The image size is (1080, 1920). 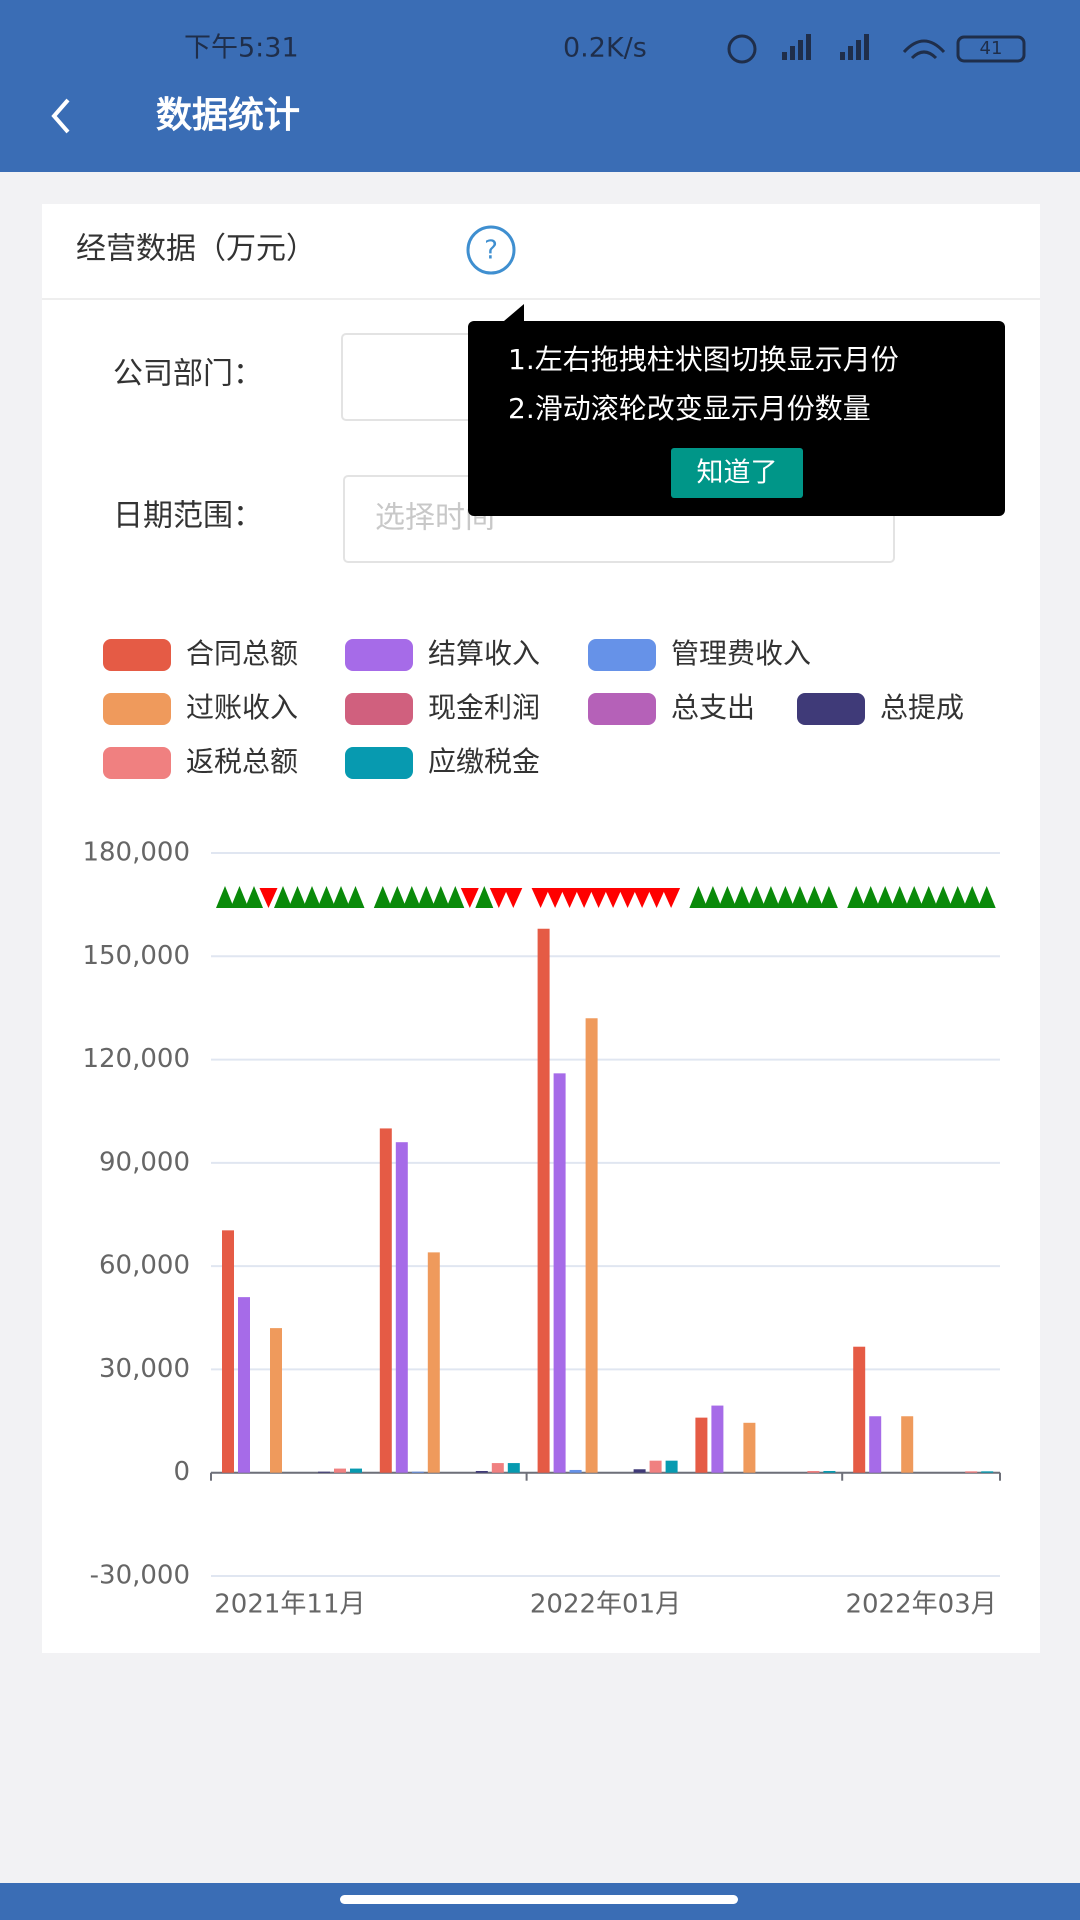 What do you see at coordinates (289, 1605) in the screenshot?
I see `x-tick-label: 2021年11月` at bounding box center [289, 1605].